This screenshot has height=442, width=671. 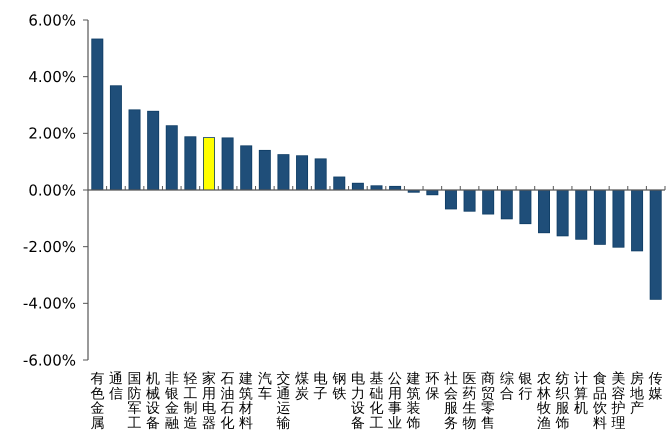 What do you see at coordinates (413, 401) in the screenshot?
I see `x-tick-label: 建筑装饰` at bounding box center [413, 401].